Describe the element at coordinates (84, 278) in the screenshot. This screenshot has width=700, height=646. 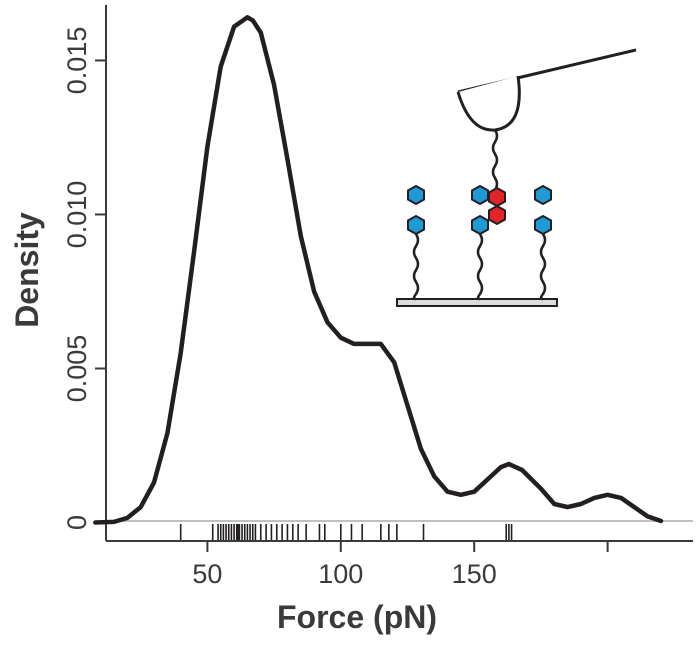
I see `y-axis-ticks: 0 0.005 0.010 0.015` at that location.